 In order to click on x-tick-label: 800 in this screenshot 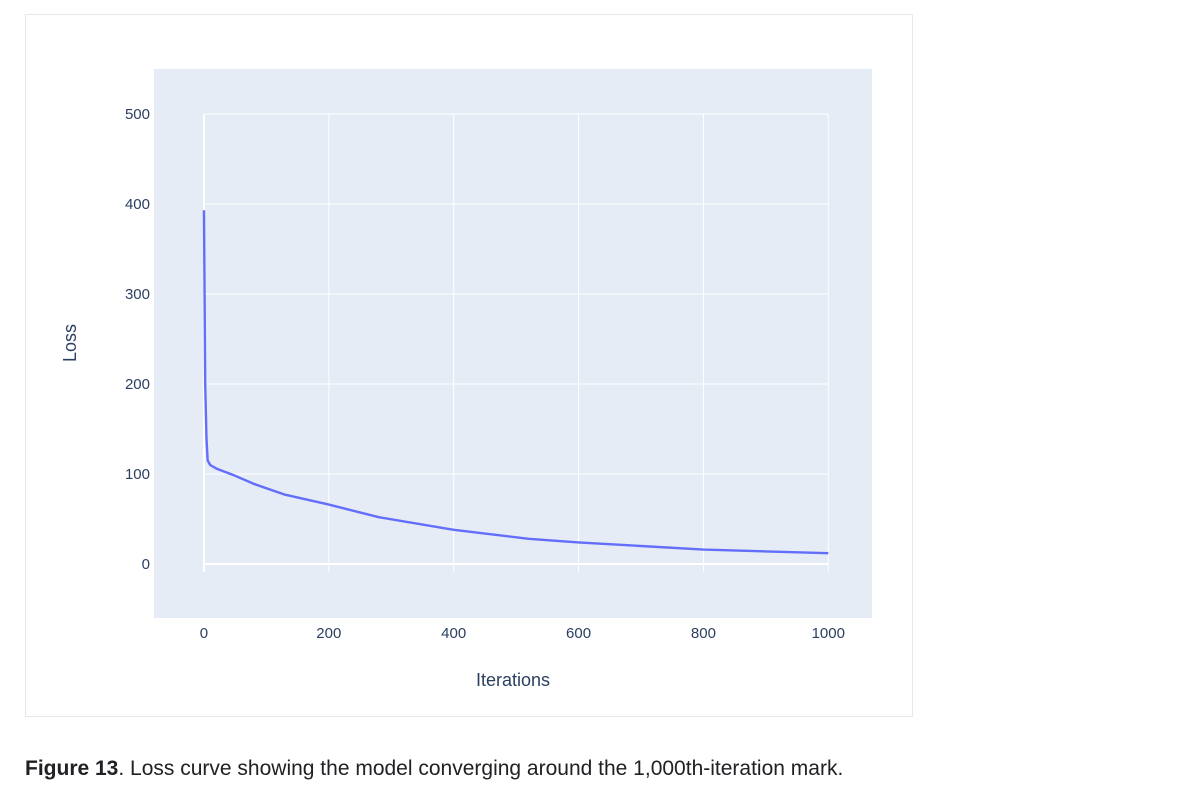, I will do `click(703, 633)`.